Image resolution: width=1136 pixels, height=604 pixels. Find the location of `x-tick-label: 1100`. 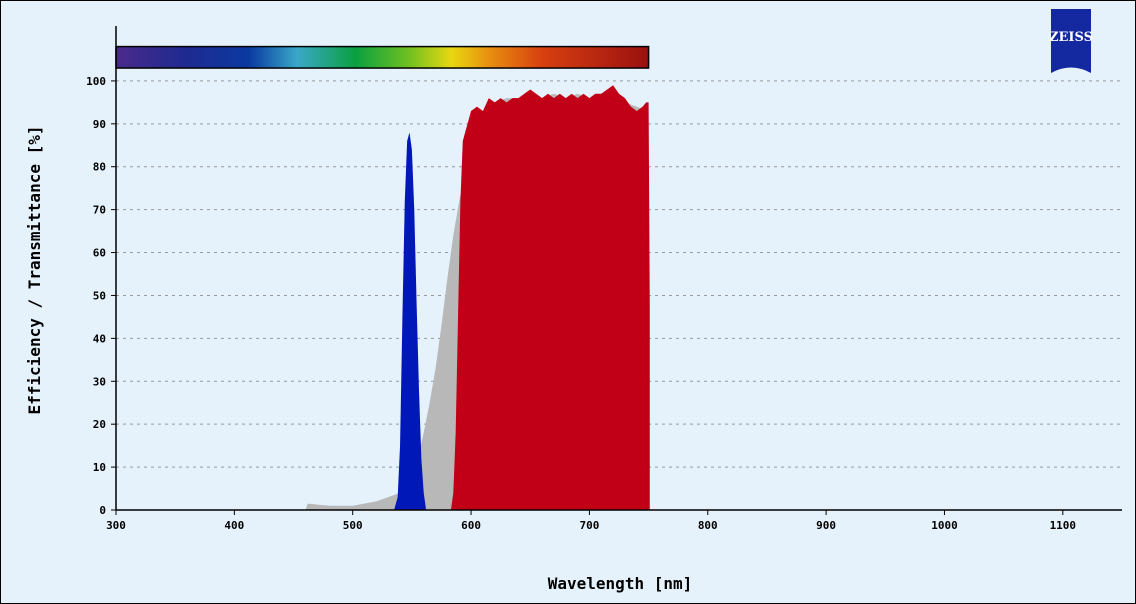

x-tick-label: 1100 is located at coordinates (1063, 525).